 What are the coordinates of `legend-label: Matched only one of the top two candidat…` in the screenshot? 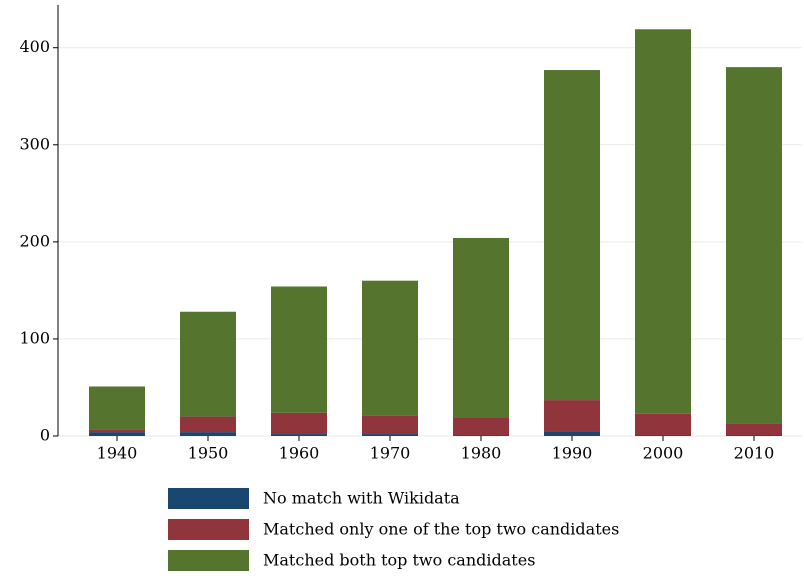 It's located at (441, 529).